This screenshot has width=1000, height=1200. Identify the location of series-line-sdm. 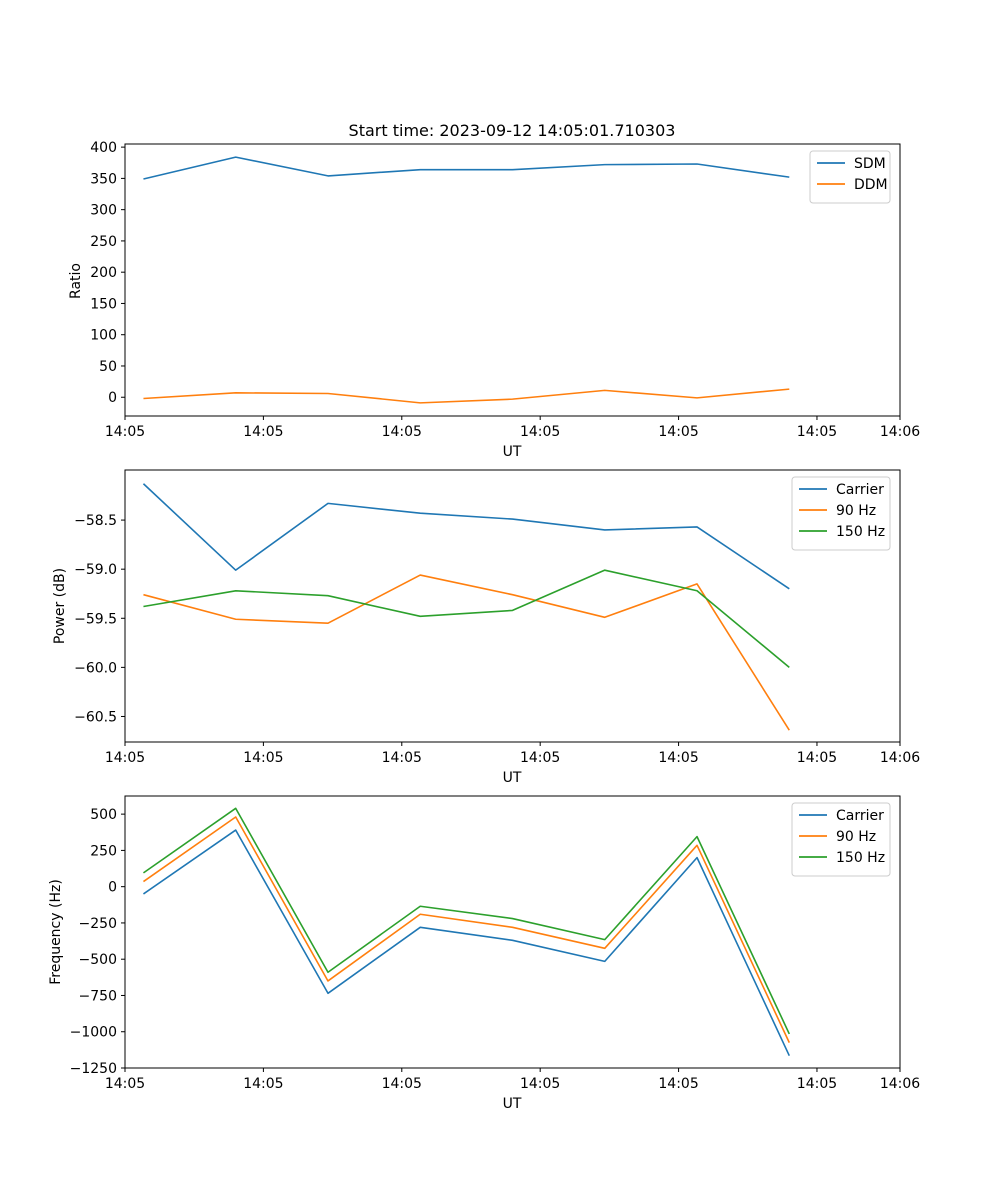
(466, 168).